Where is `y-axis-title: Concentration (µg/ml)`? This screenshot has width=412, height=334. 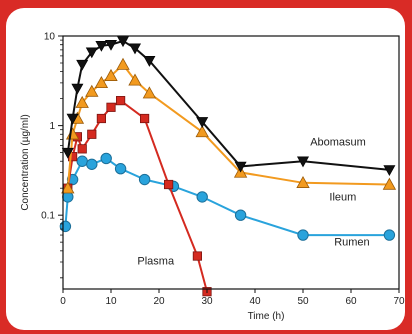
y-axis-title: Concentration (µg/ml) is located at coordinates (25, 162).